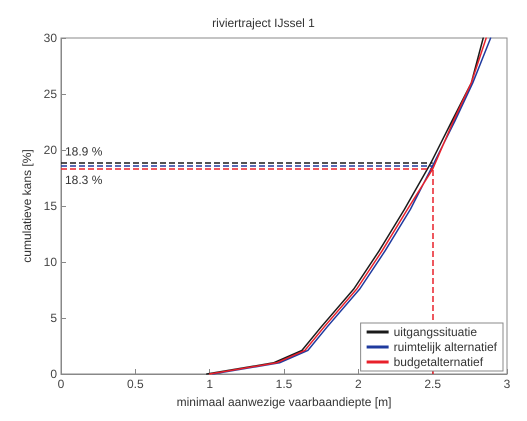 The height and width of the screenshot is (421, 527). I want to click on legend-label: ruimtelijk alternatief, so click(446, 347).